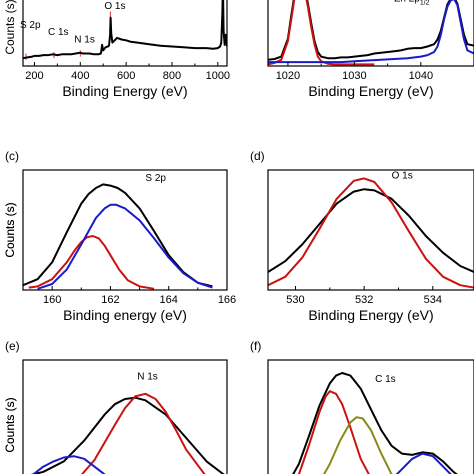 This screenshot has height=474, width=474. Describe the element at coordinates (364, 300) in the screenshot. I see `x-tick-label: 532` at that location.